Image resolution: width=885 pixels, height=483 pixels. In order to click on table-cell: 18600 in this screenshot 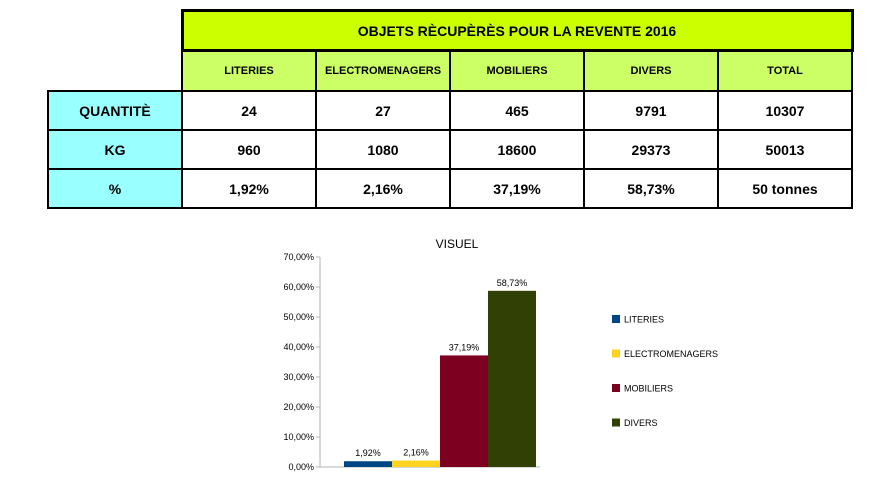, I will do `click(517, 149)`.